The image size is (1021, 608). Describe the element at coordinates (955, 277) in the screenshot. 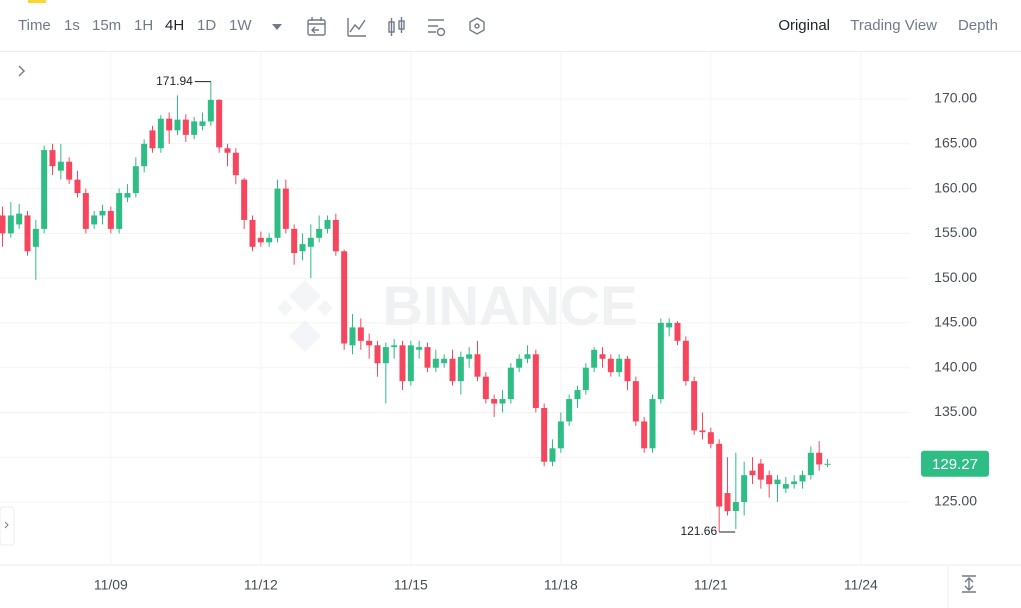

I see `y-tick-label: 150.00` at that location.